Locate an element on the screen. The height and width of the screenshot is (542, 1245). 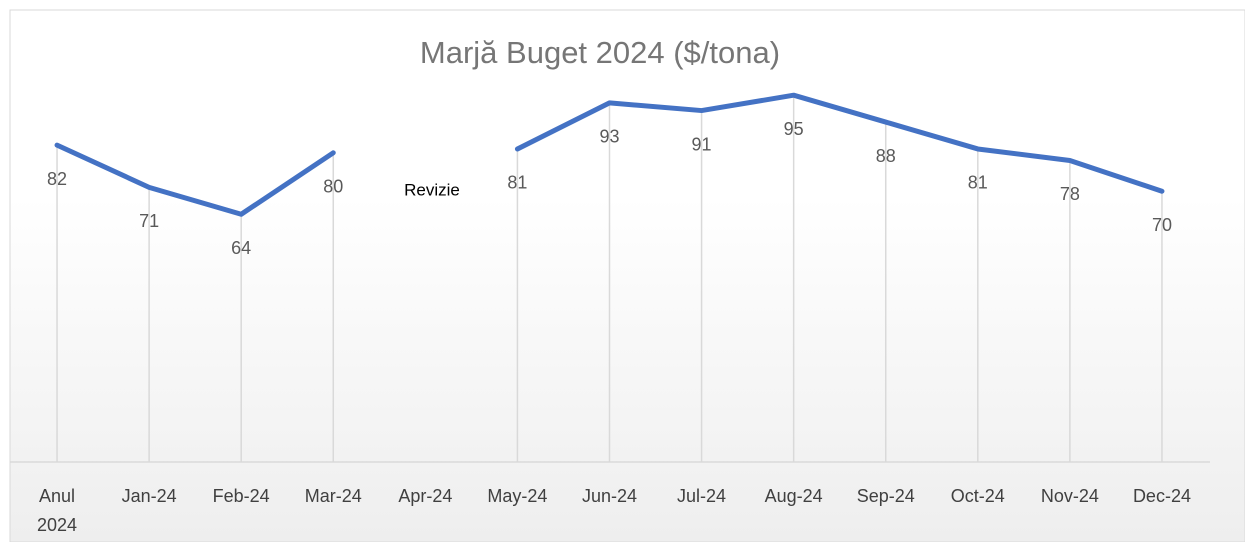
x-tick-label: Nov-24 is located at coordinates (1069, 496).